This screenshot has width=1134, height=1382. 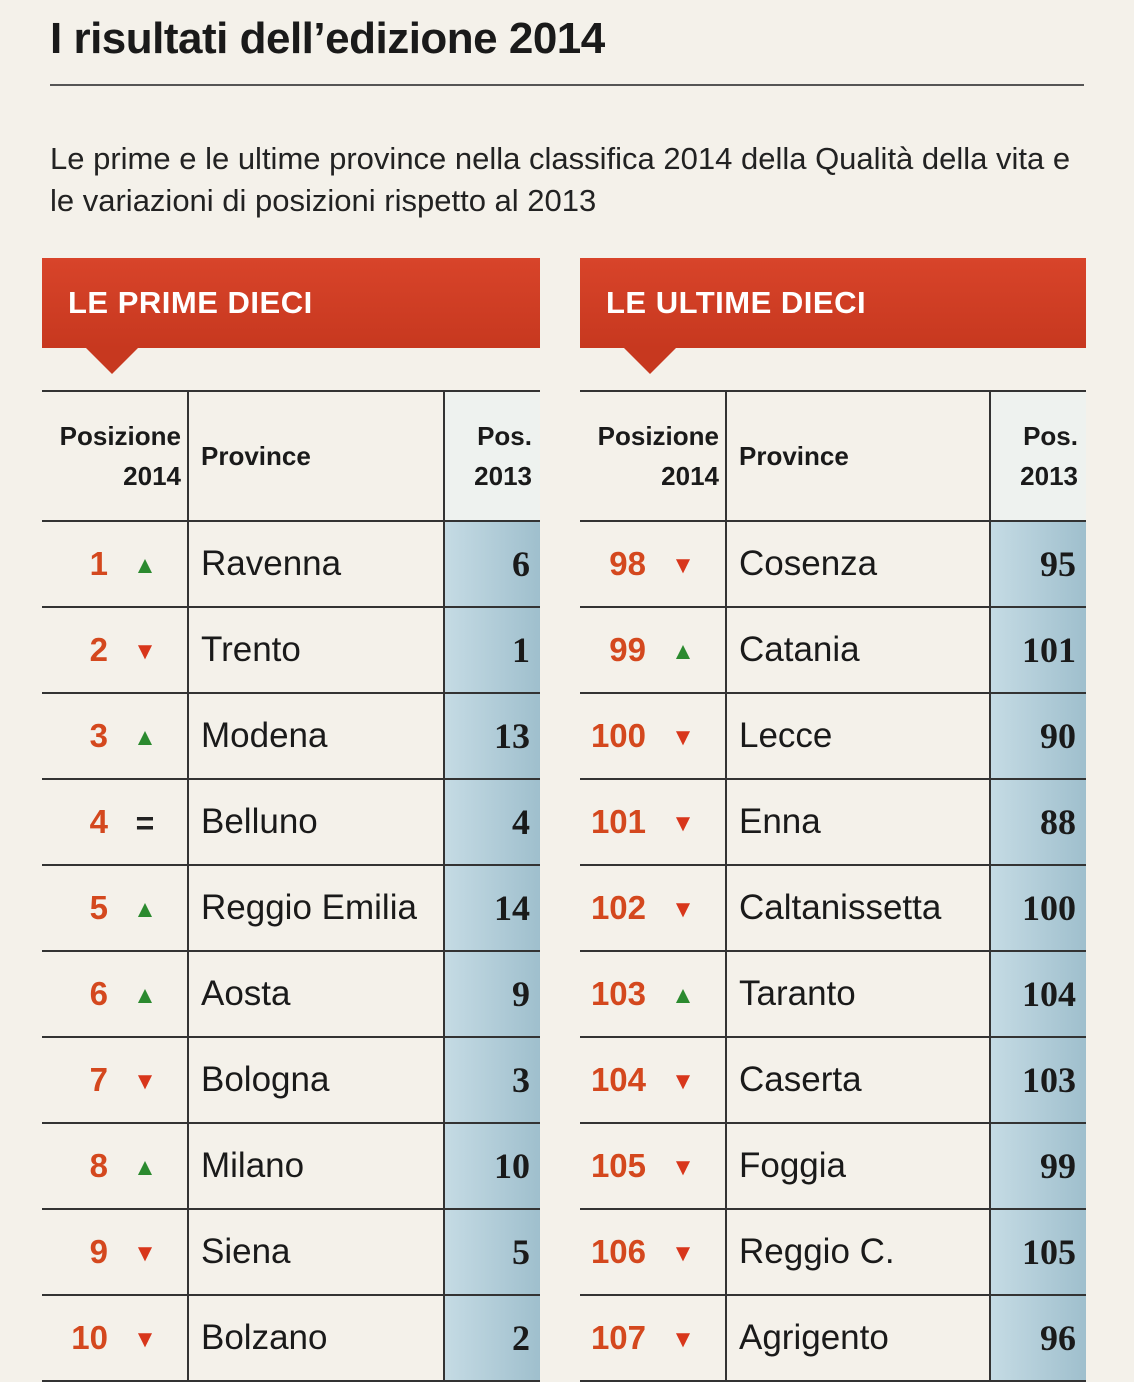 I want to click on position-2013: 14, so click(x=491, y=908).